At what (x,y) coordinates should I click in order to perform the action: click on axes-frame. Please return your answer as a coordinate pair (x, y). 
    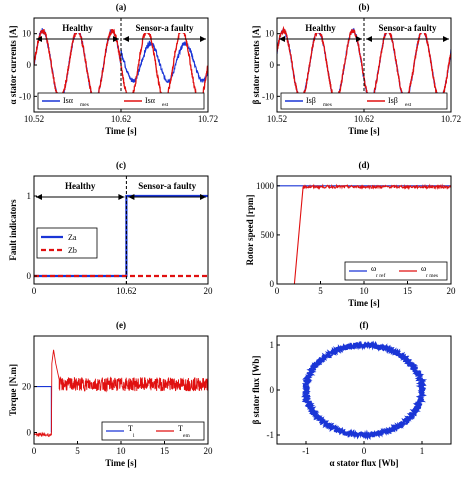
    Looking at the image, I should click on (121, 230).